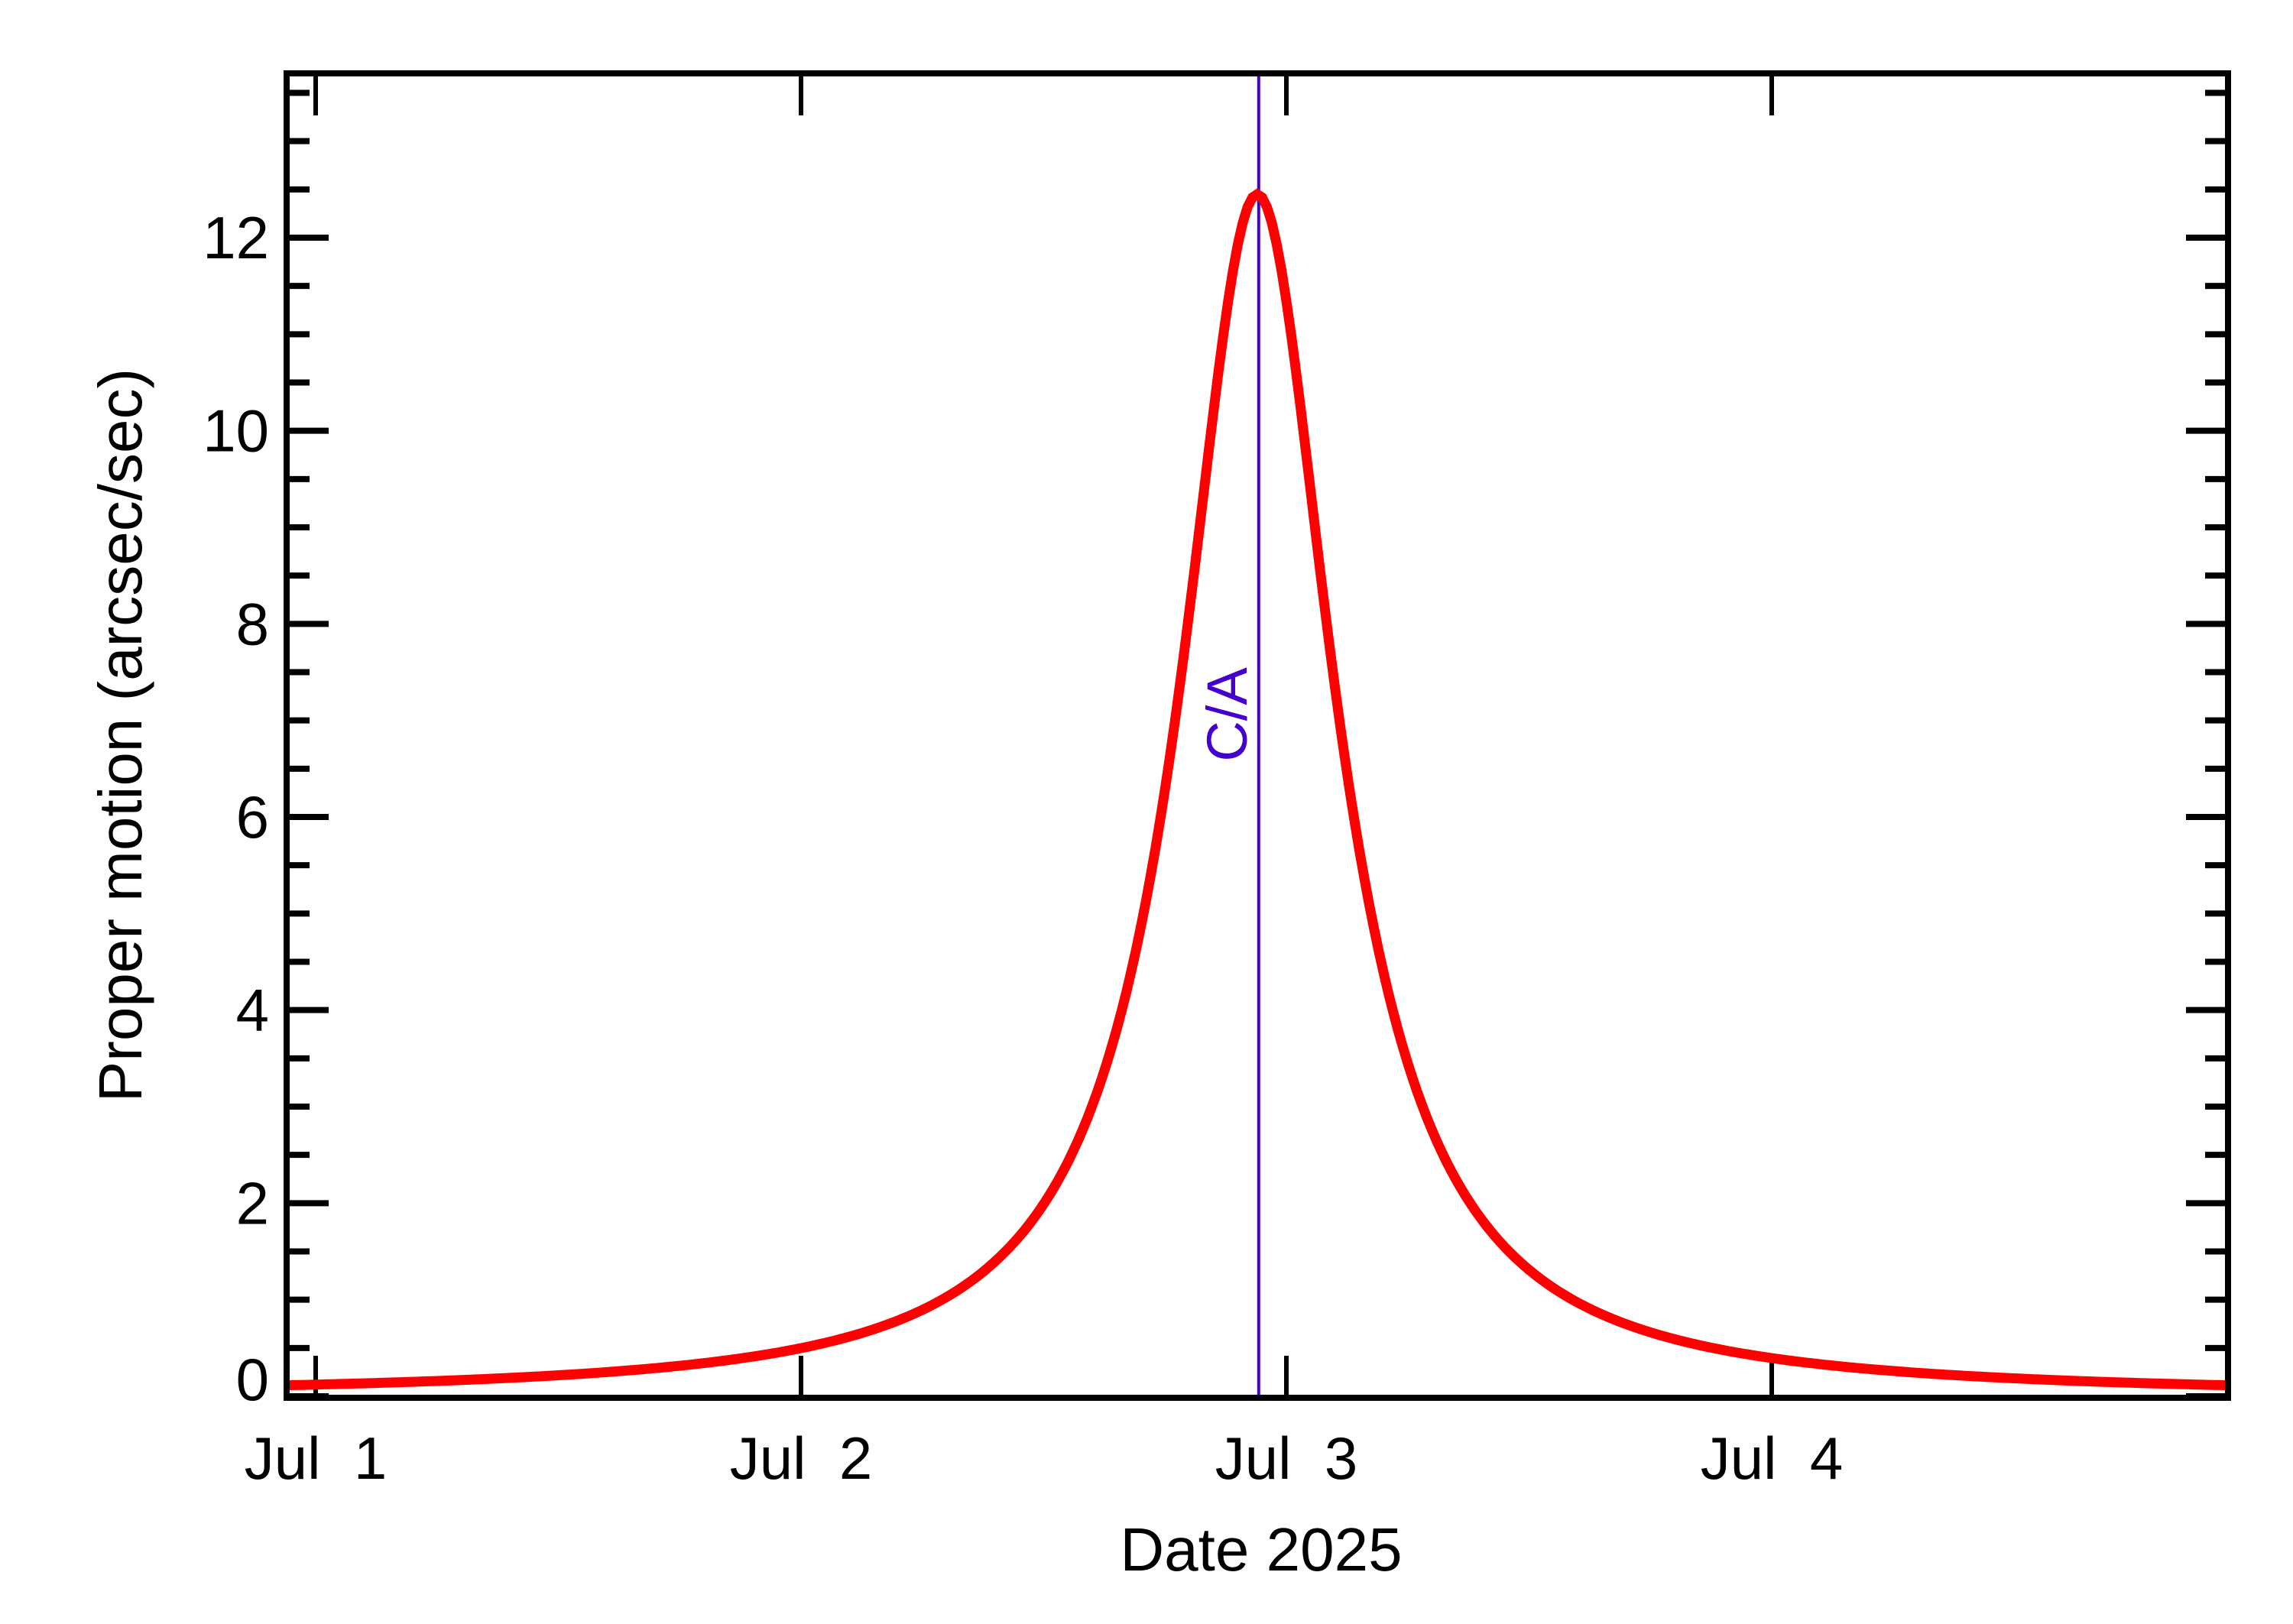  Describe the element at coordinates (253, 1203) in the screenshot. I see `y-tick-label: 2` at that location.